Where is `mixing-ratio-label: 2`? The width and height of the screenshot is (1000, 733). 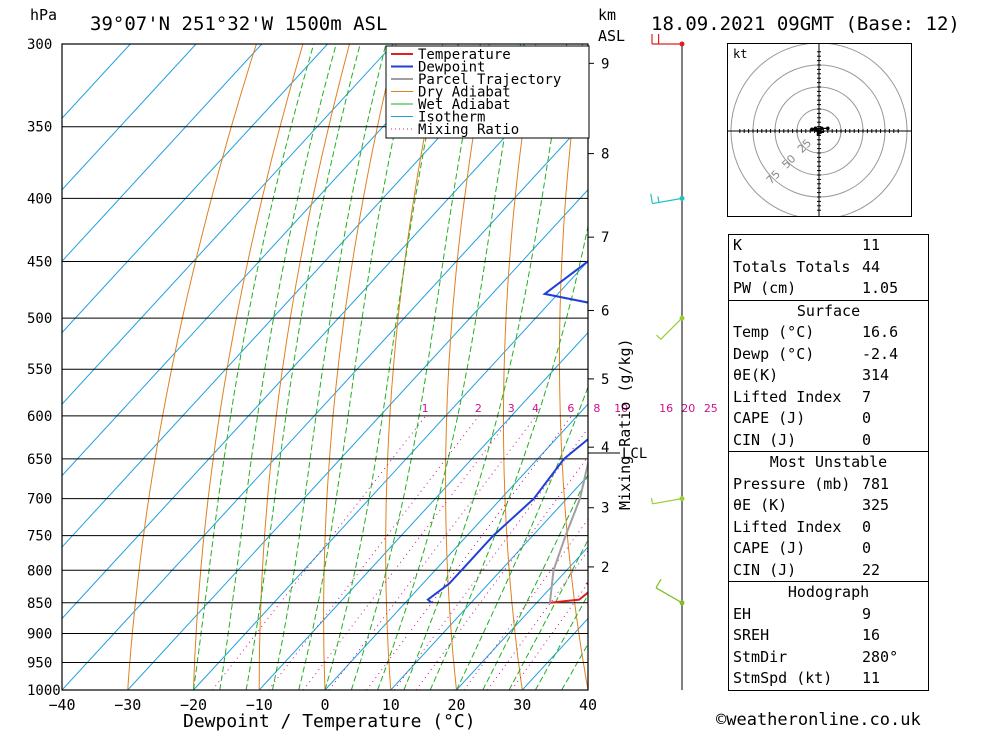
mixing-ratio-label: 2 is located at coordinates (478, 408).